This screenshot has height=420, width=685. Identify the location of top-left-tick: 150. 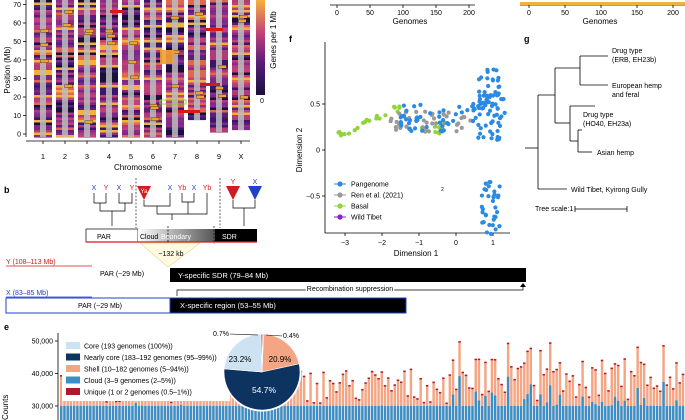
(436, 13).